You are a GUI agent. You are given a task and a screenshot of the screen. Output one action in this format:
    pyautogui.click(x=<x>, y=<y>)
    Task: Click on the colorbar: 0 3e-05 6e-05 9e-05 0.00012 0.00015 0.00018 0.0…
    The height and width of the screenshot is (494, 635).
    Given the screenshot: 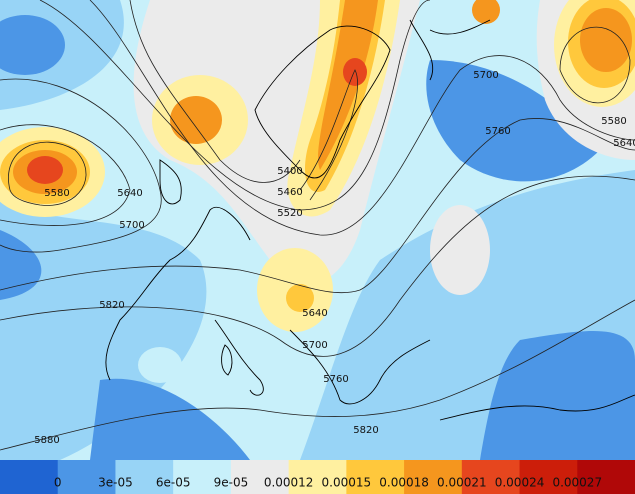 What is the action you would take?
    pyautogui.click(x=317, y=477)
    